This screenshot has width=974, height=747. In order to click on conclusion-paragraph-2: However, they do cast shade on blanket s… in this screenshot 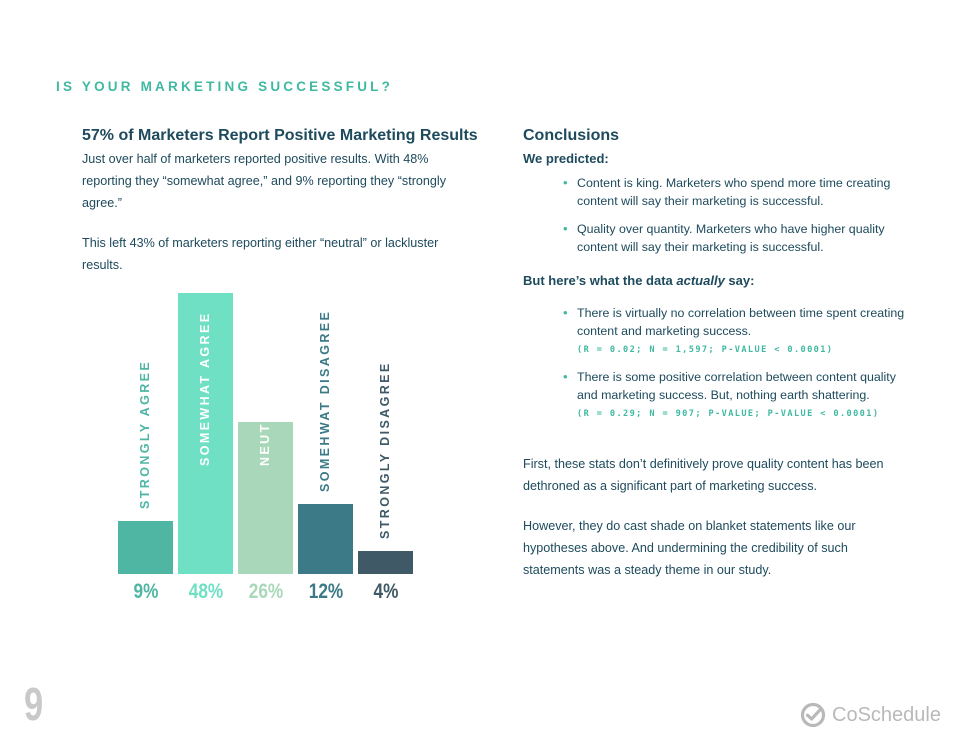, I will do `click(689, 548)`.